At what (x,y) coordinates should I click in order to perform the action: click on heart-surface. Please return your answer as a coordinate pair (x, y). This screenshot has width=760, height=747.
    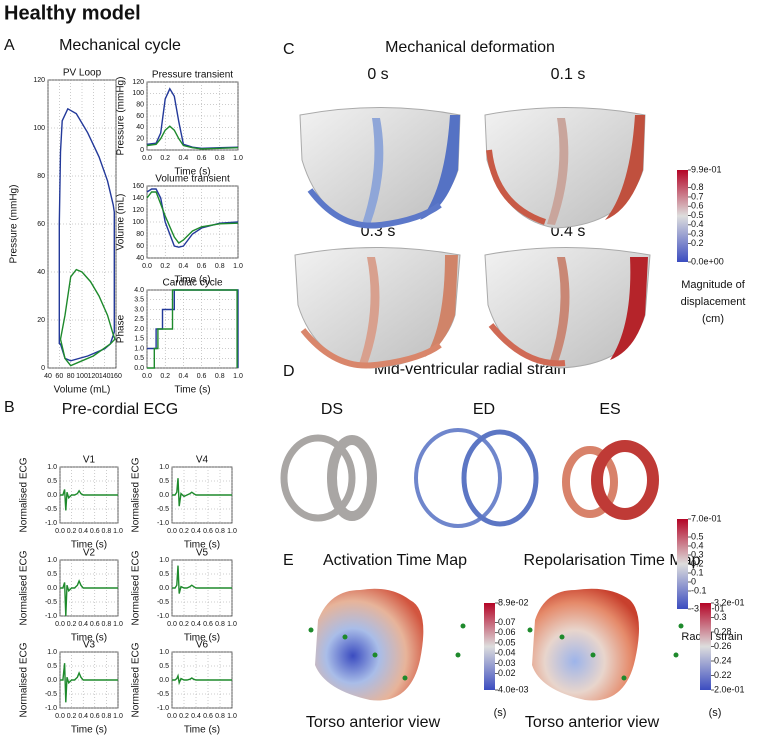
    Looking at the image, I should click on (369, 644).